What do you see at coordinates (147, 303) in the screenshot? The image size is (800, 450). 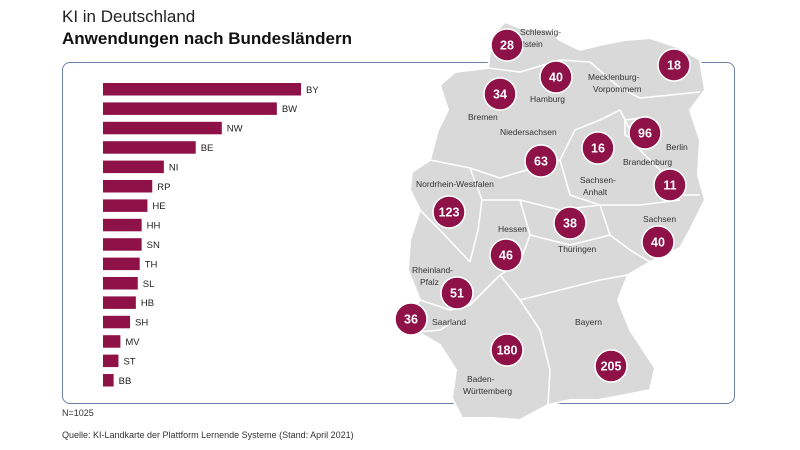 I see `bar-label-hb: HB` at bounding box center [147, 303].